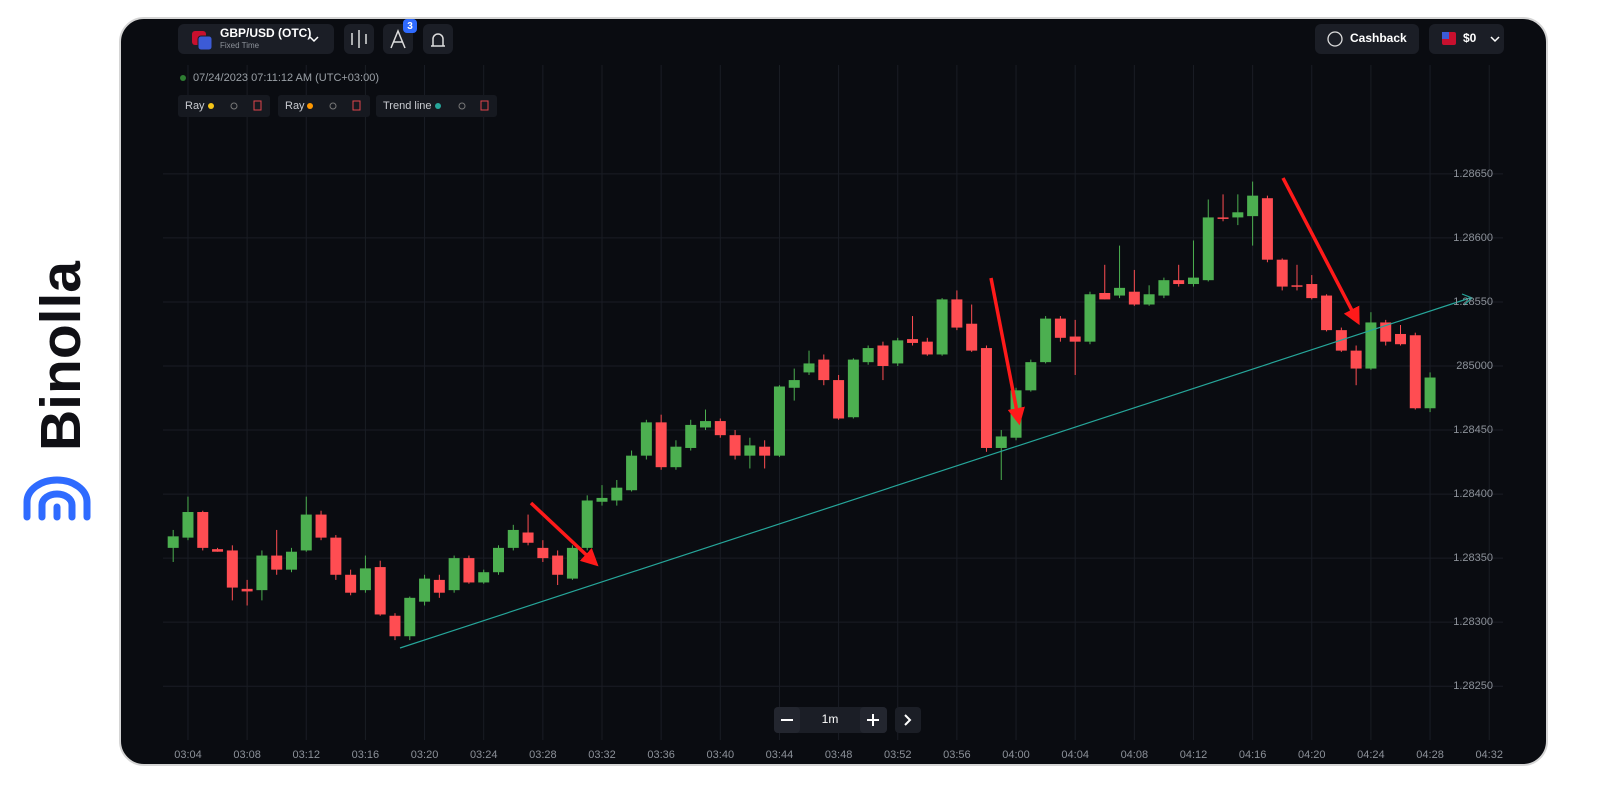  I want to click on asset-button, so click(256, 39).